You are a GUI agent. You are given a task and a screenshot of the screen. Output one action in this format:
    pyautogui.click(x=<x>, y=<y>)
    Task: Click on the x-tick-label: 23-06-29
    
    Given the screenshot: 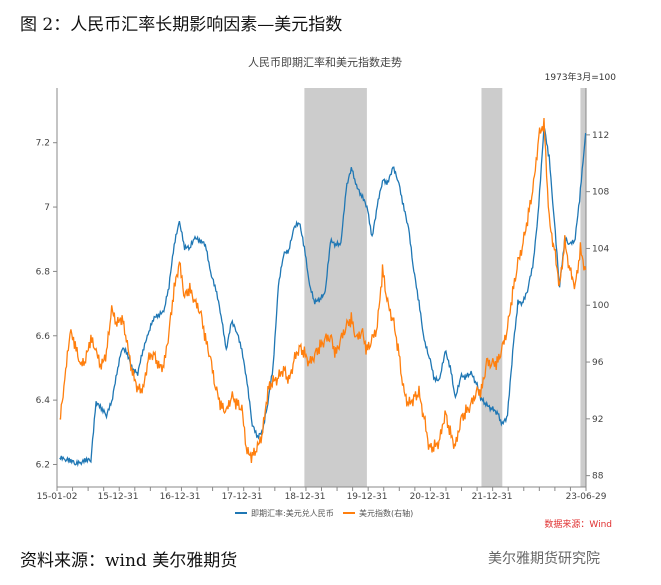 What is the action you would take?
    pyautogui.click(x=586, y=497)
    